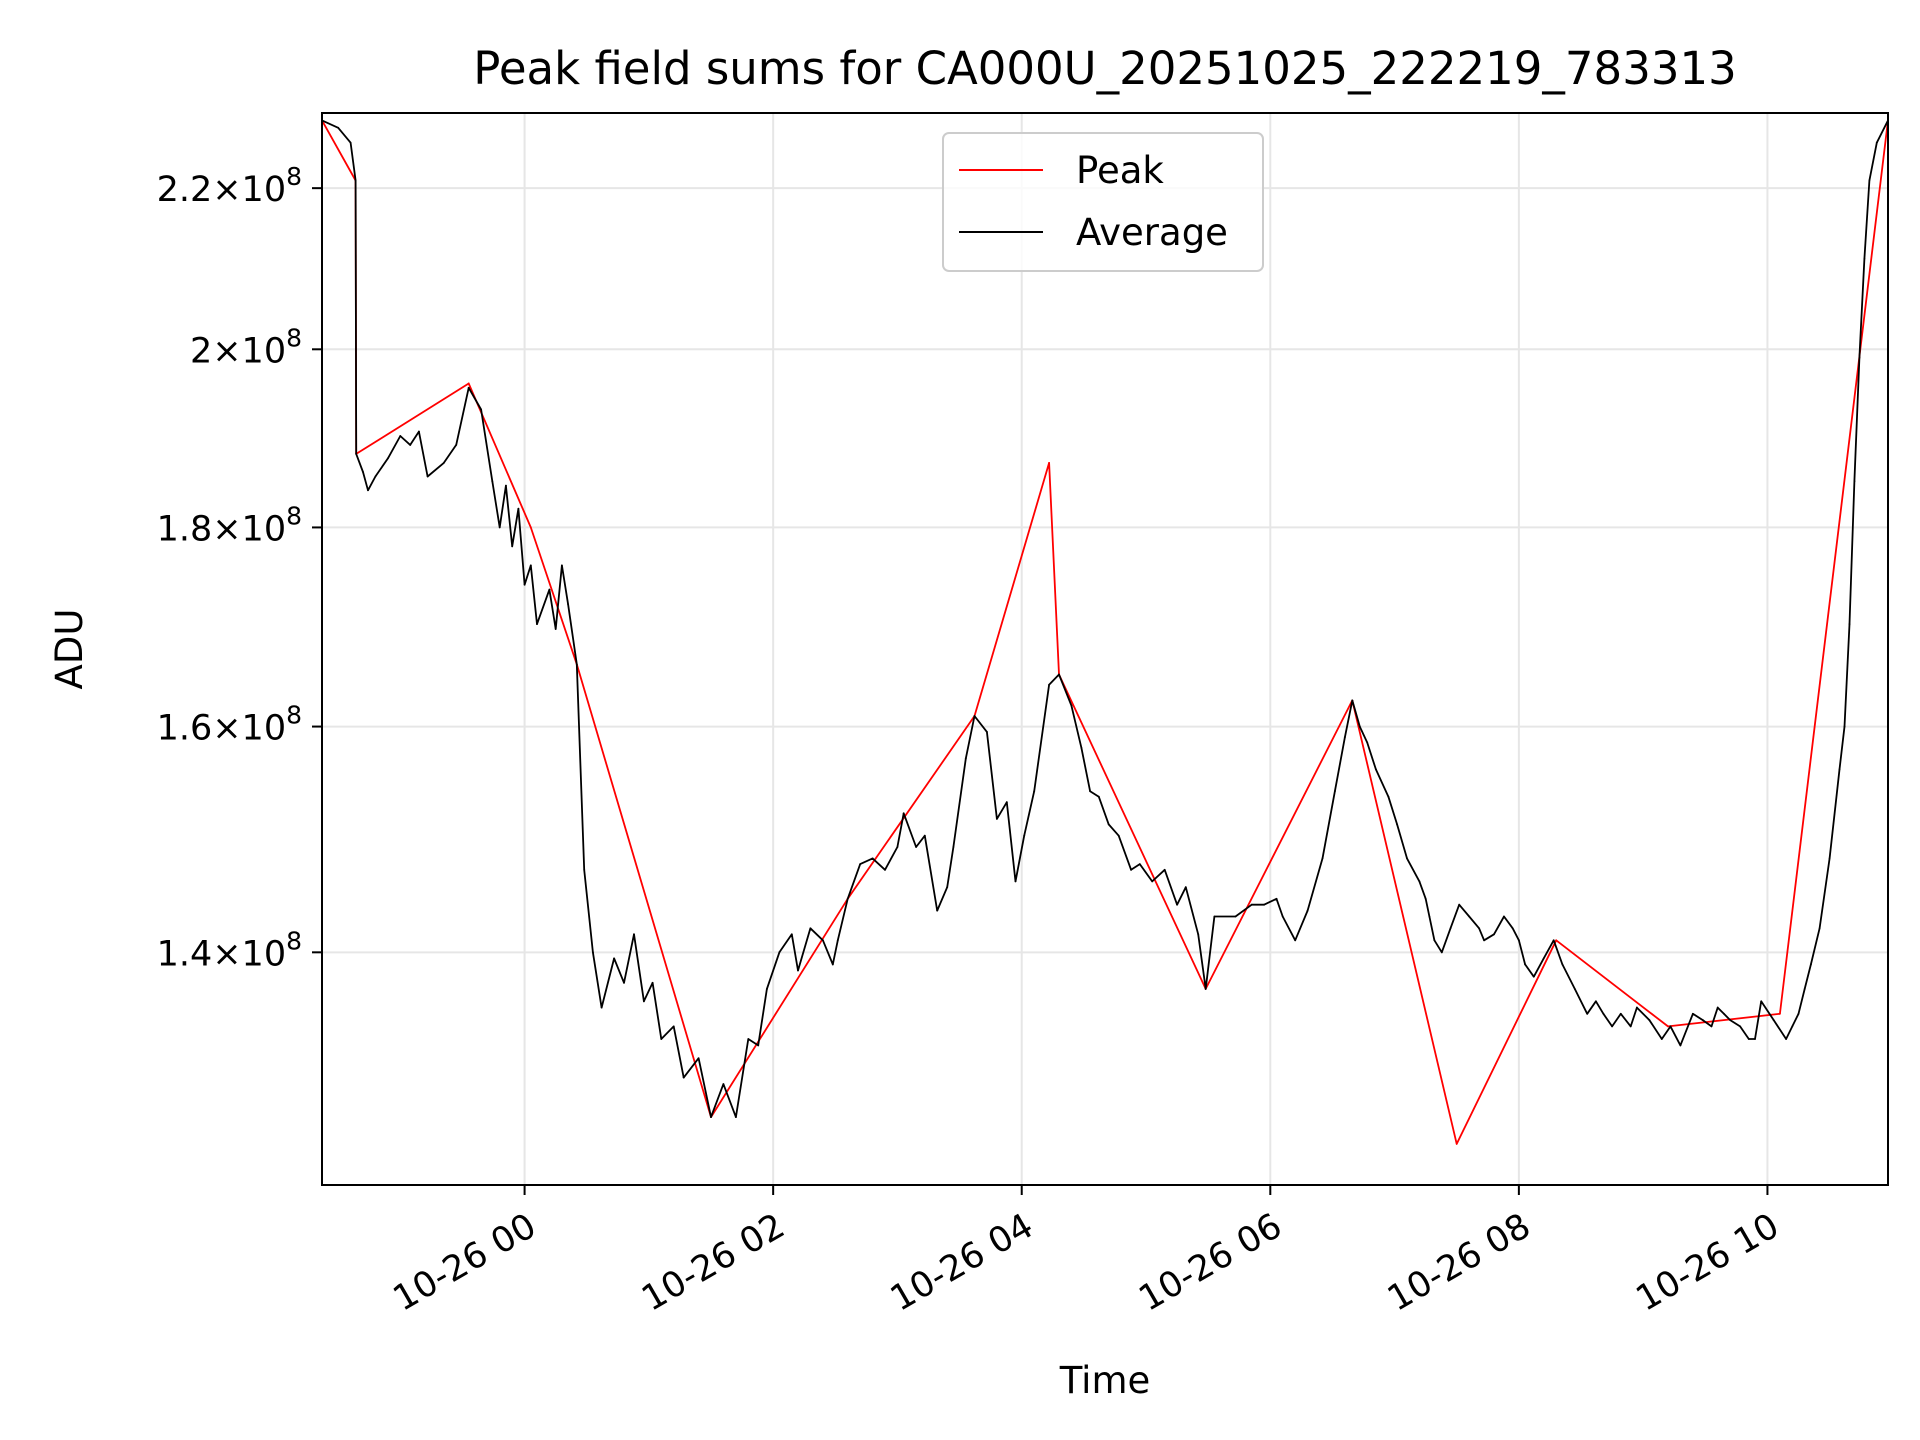  What do you see at coordinates (1105, 1380) in the screenshot?
I see `x-axis-title: Time` at bounding box center [1105, 1380].